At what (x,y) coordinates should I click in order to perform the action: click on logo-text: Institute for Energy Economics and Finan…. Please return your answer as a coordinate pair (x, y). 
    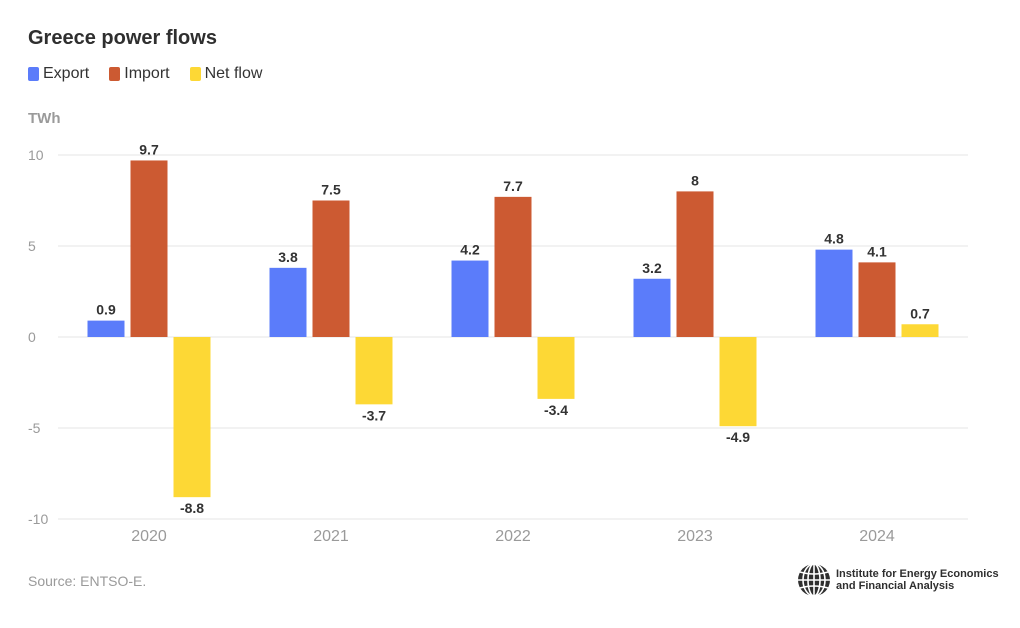
    Looking at the image, I should click on (917, 580).